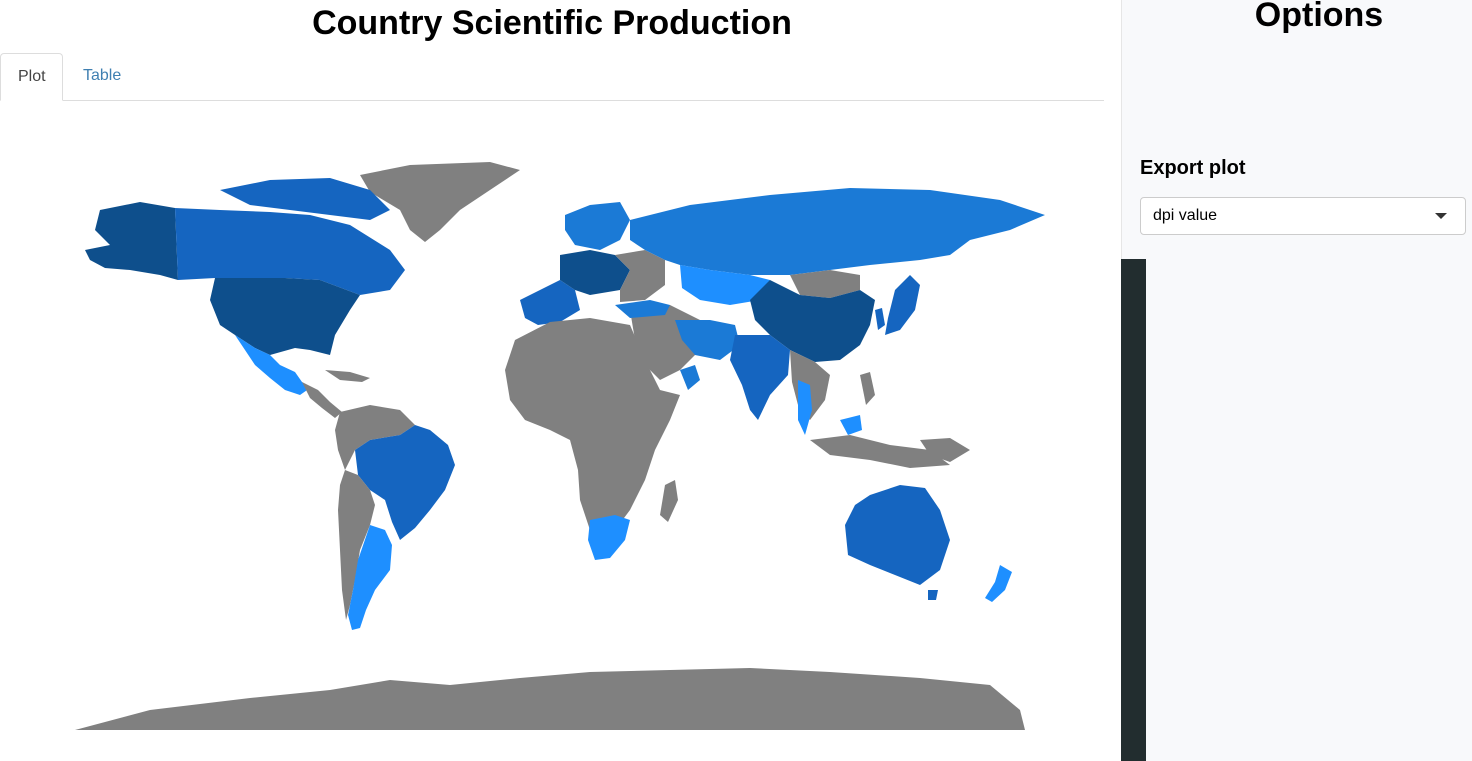  Describe the element at coordinates (669, 501) in the screenshot. I see `map-madagascar` at that location.